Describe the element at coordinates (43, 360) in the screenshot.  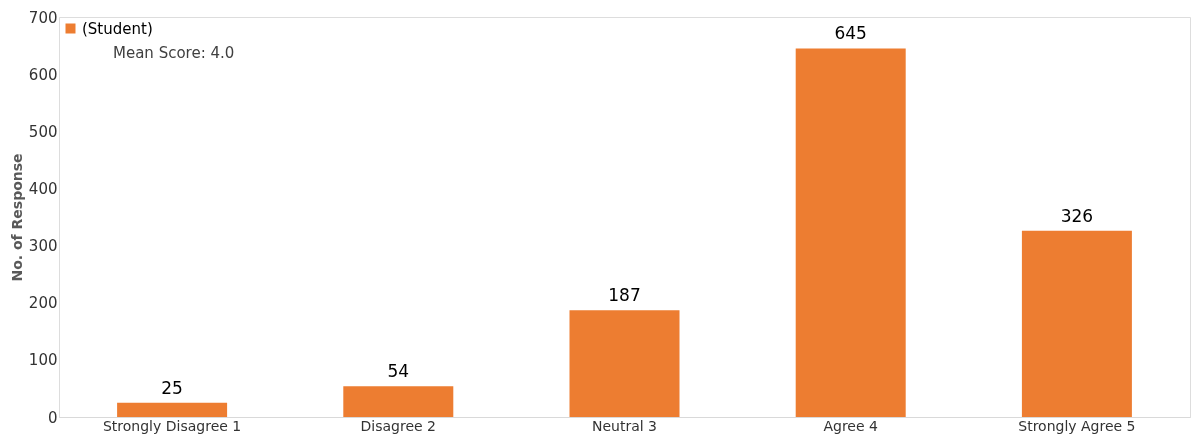
I see `y-tick-label: 100` at that location.